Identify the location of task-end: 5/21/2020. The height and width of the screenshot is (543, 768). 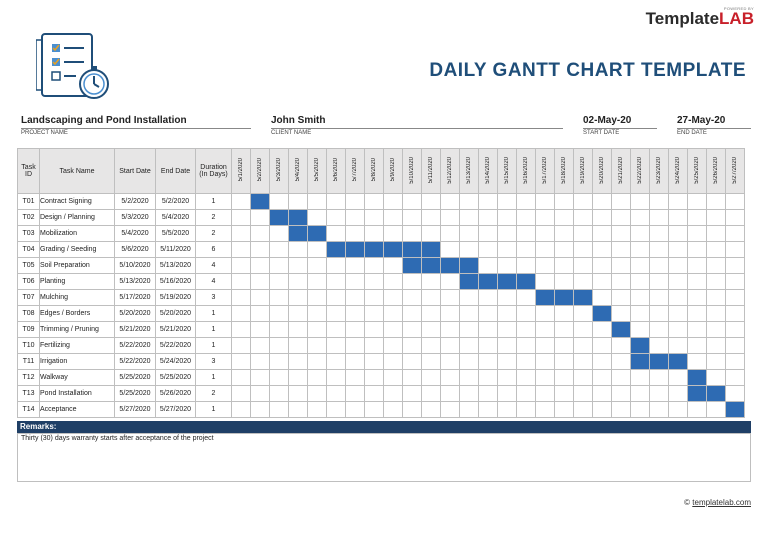
(175, 329).